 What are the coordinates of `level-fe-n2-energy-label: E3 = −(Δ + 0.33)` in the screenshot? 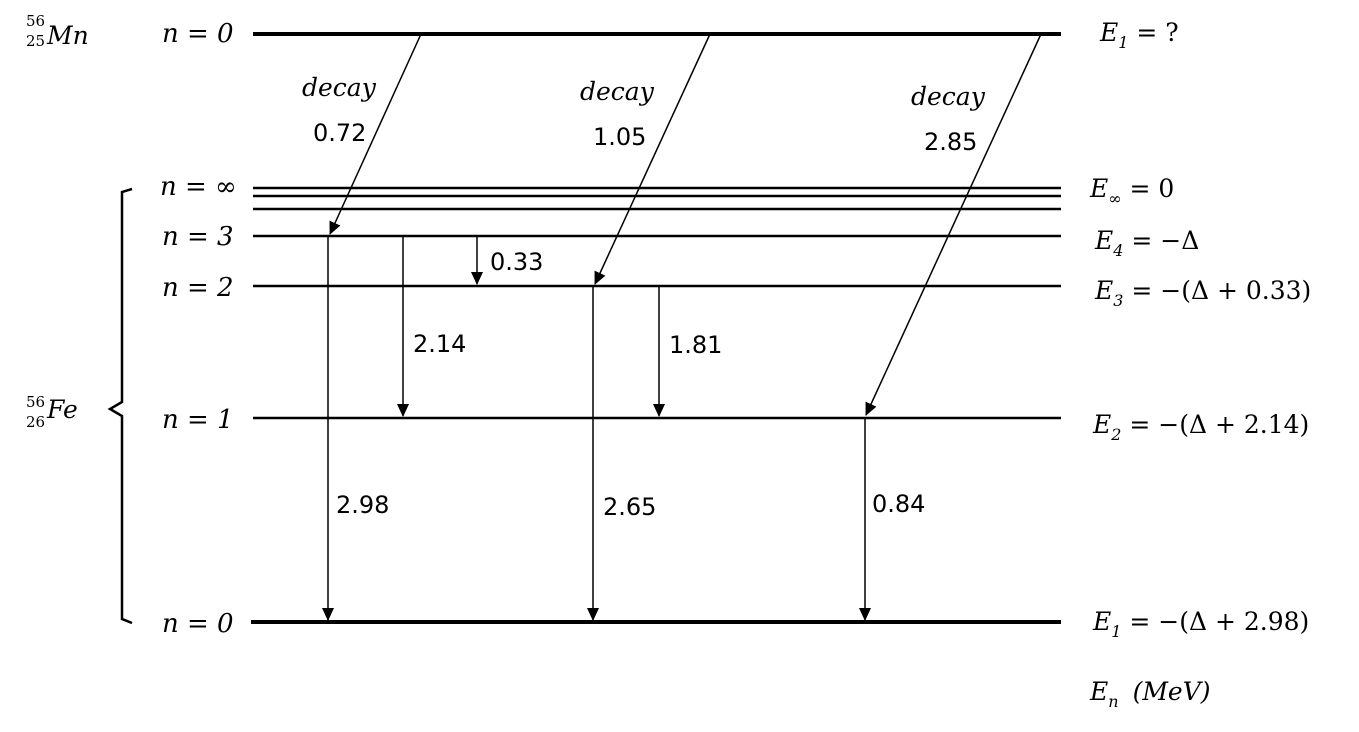 It's located at (1202, 293).